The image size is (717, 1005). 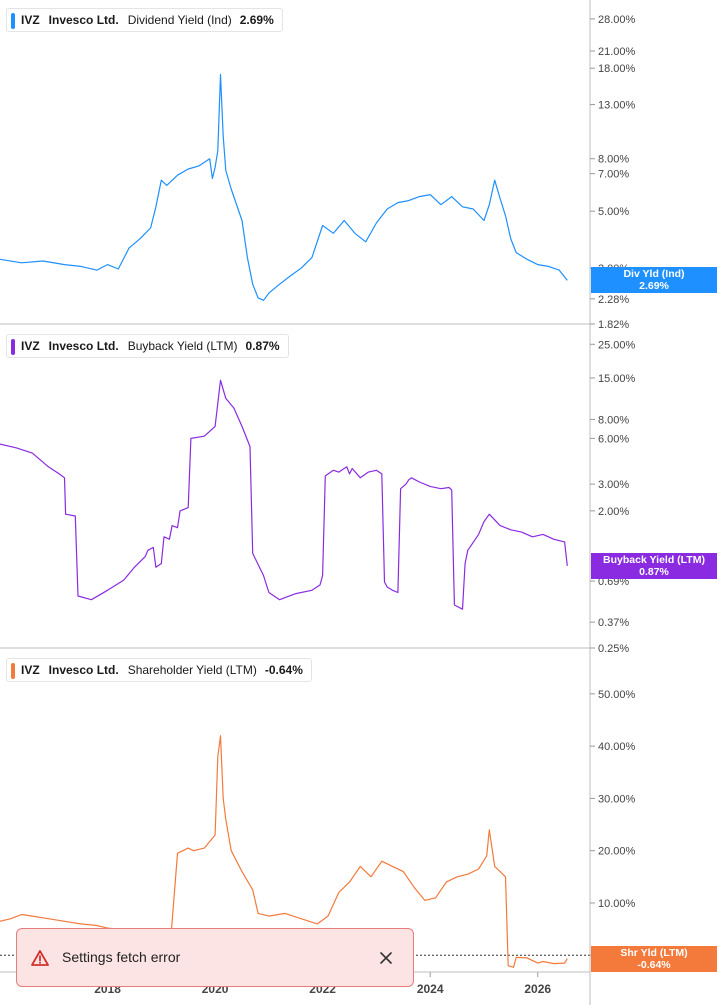 What do you see at coordinates (617, 345) in the screenshot?
I see `y-tick-label: 25.00%` at bounding box center [617, 345].